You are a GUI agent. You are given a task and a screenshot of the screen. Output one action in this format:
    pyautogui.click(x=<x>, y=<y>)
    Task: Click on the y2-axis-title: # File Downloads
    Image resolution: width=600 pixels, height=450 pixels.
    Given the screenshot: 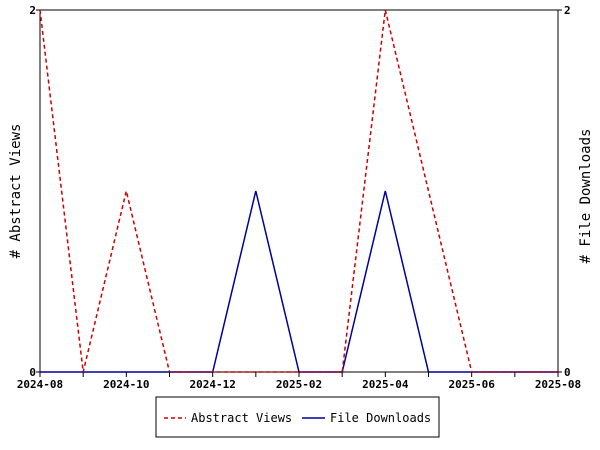 What is the action you would take?
    pyautogui.click(x=586, y=196)
    